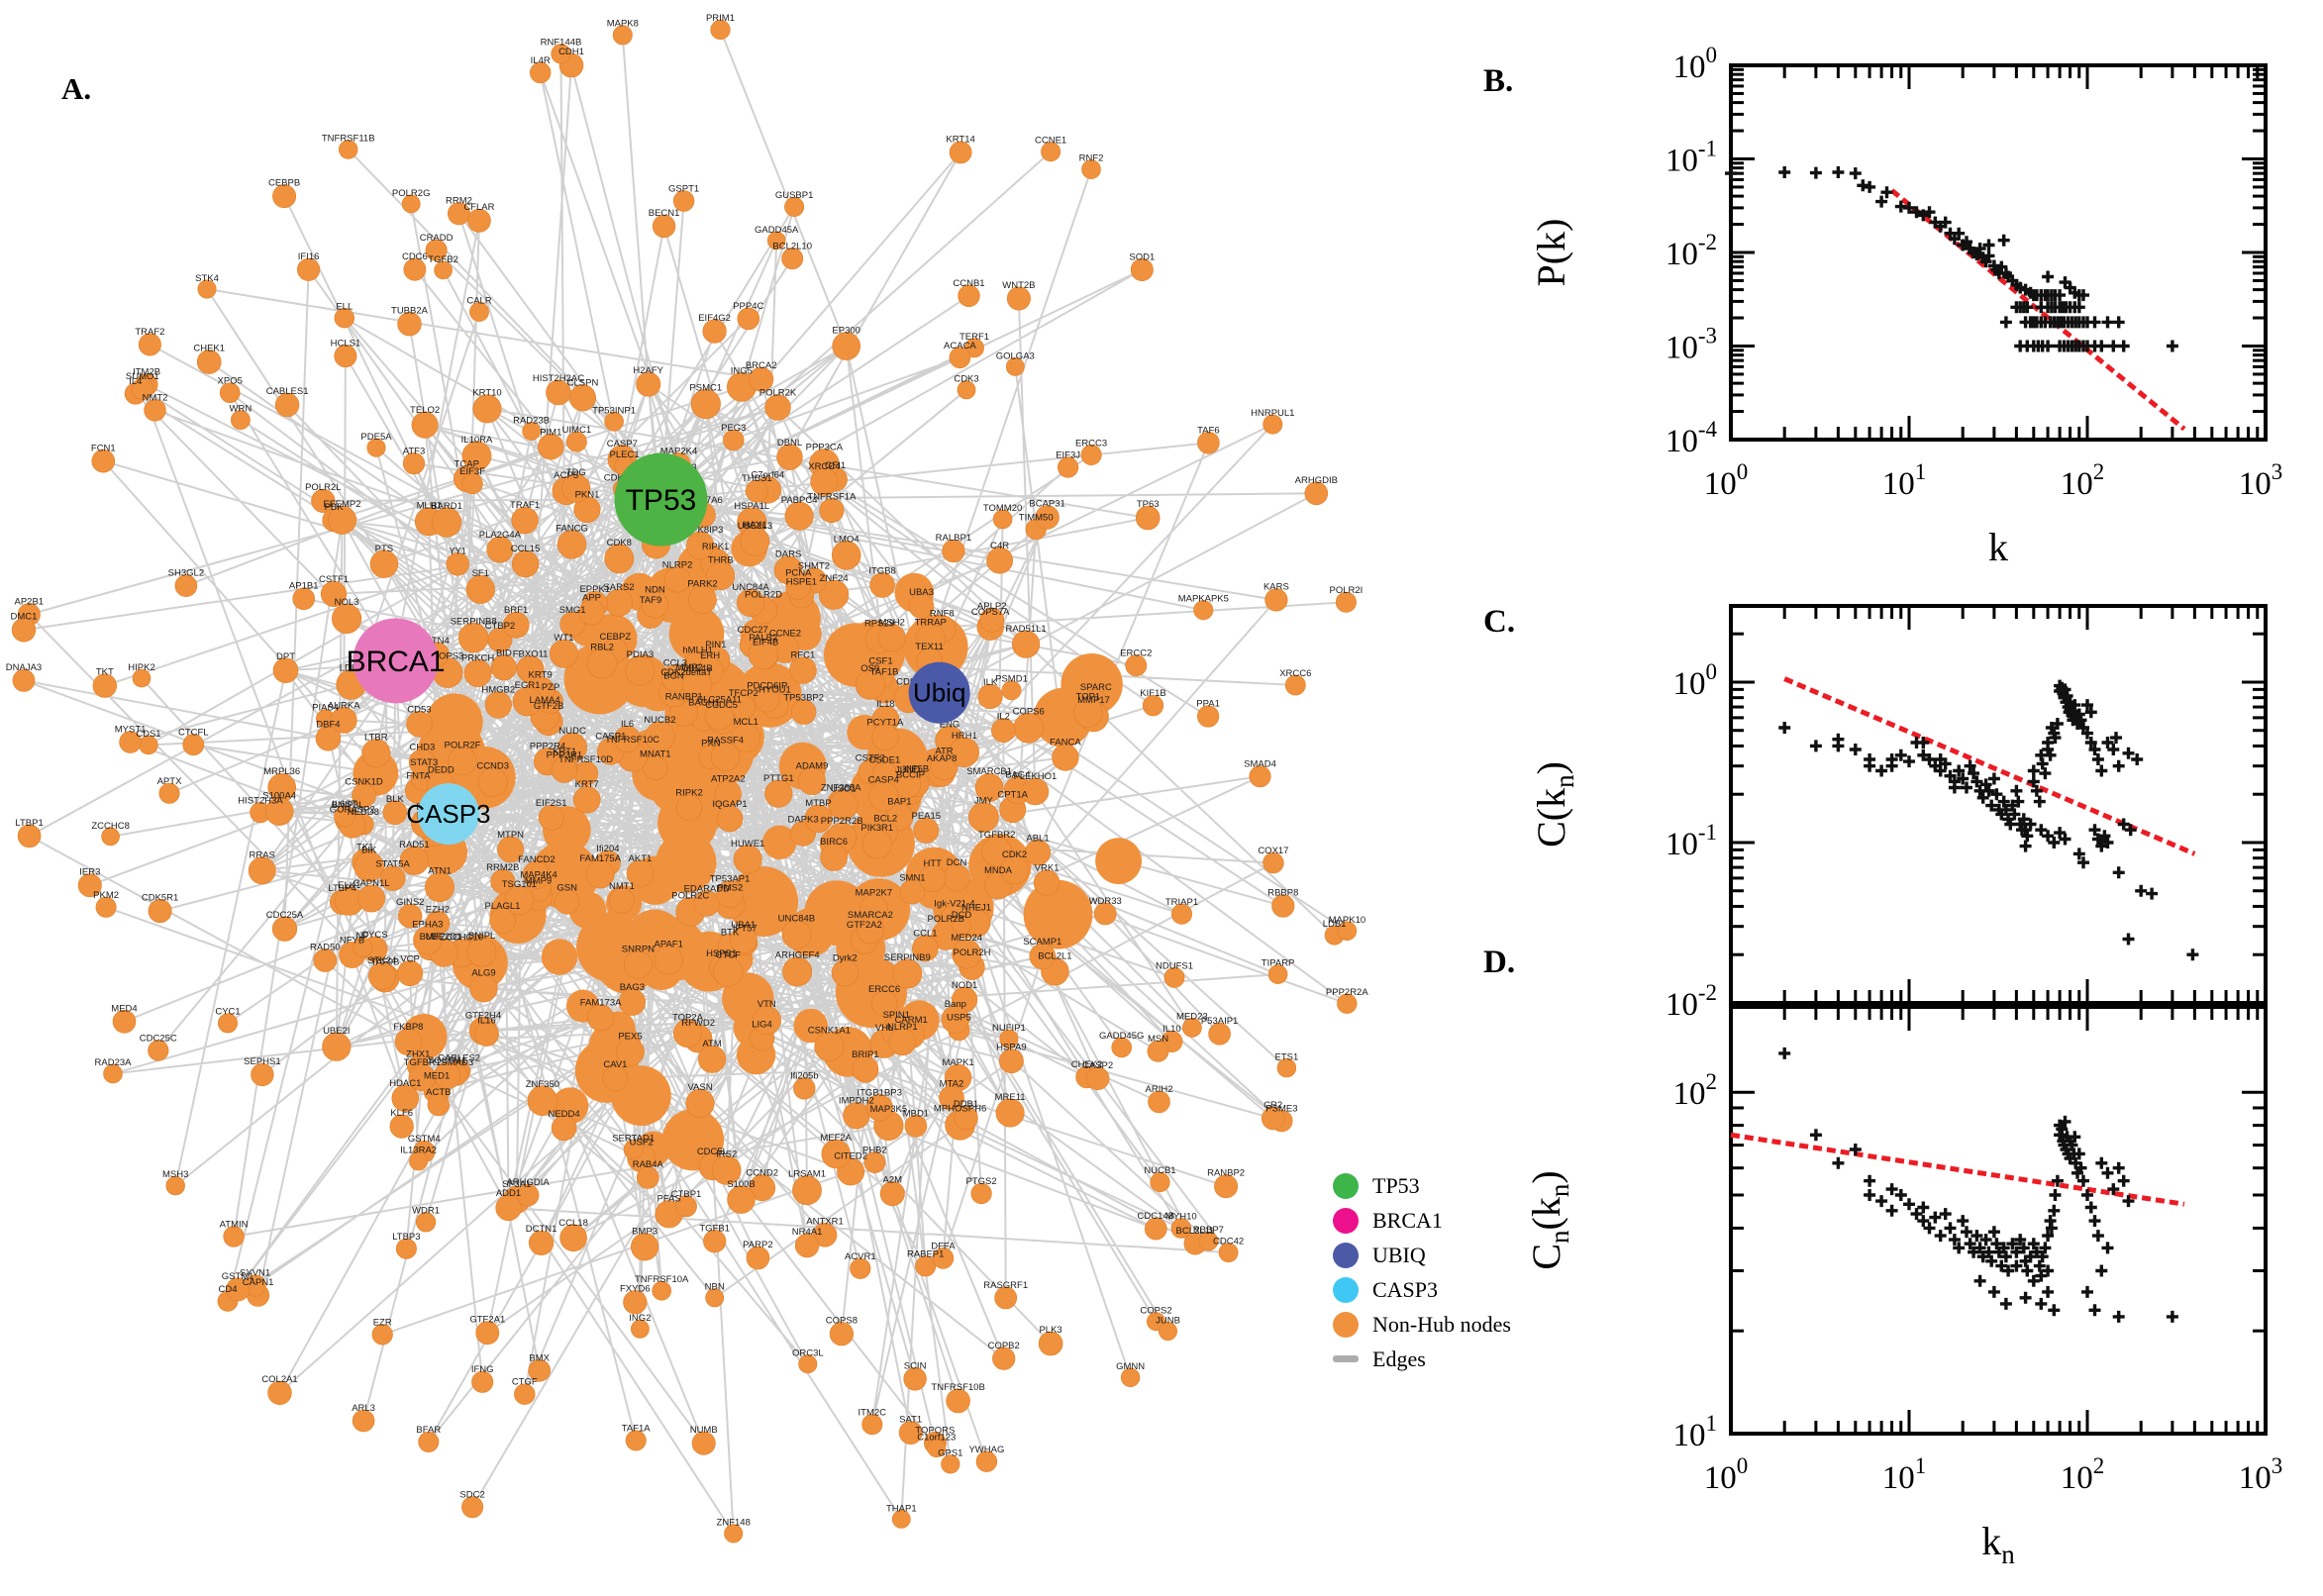 This screenshot has height=1596, width=2323. I want to click on gene-label: ZHX1, so click(418, 1053).